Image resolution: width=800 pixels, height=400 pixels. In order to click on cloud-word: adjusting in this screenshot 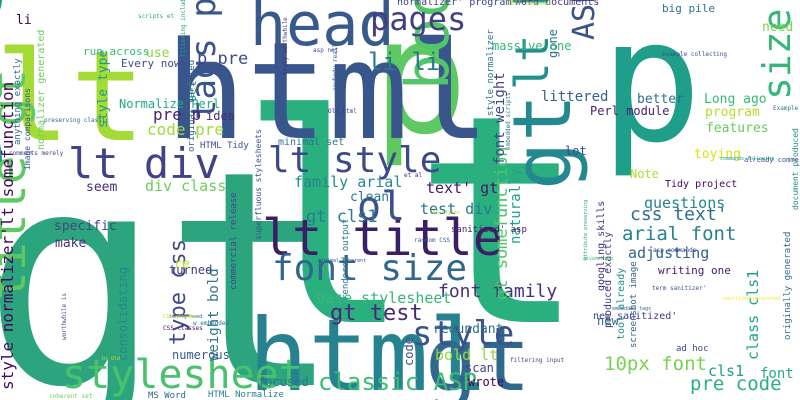, I will do `click(668, 253)`.